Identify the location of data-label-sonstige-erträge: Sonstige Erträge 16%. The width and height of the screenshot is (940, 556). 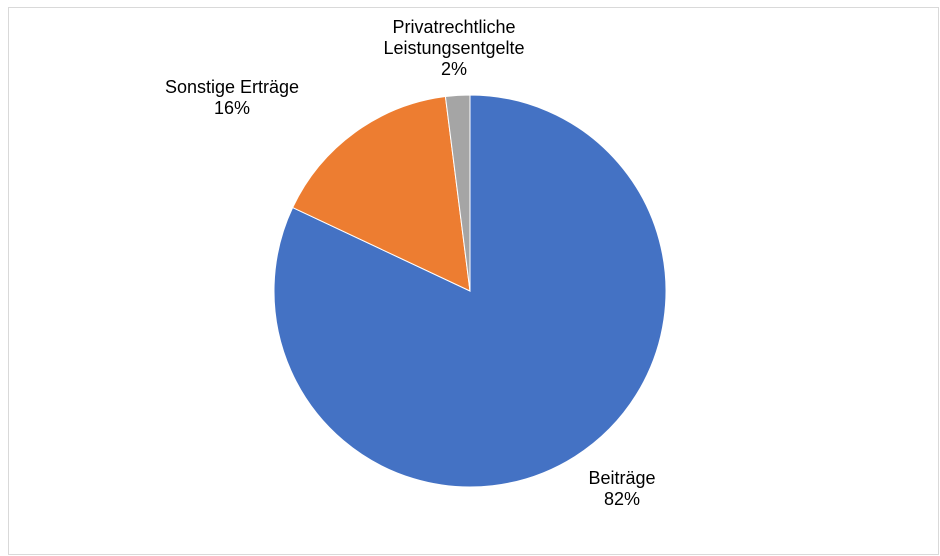
(232, 97).